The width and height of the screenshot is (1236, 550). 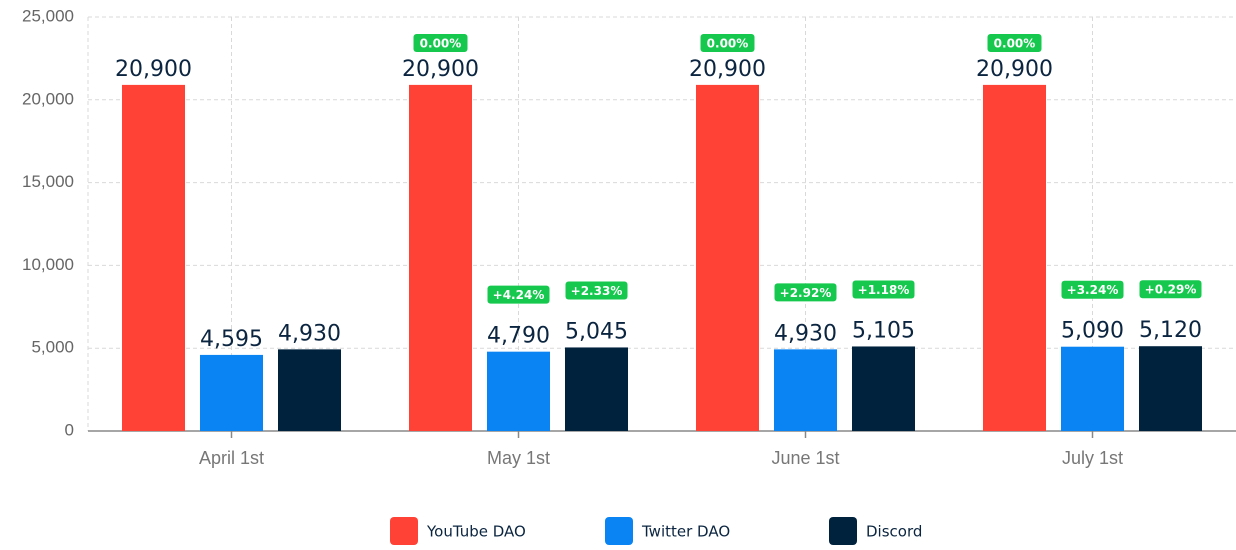 I want to click on change-badge-label: +2.92%, so click(x=806, y=293).